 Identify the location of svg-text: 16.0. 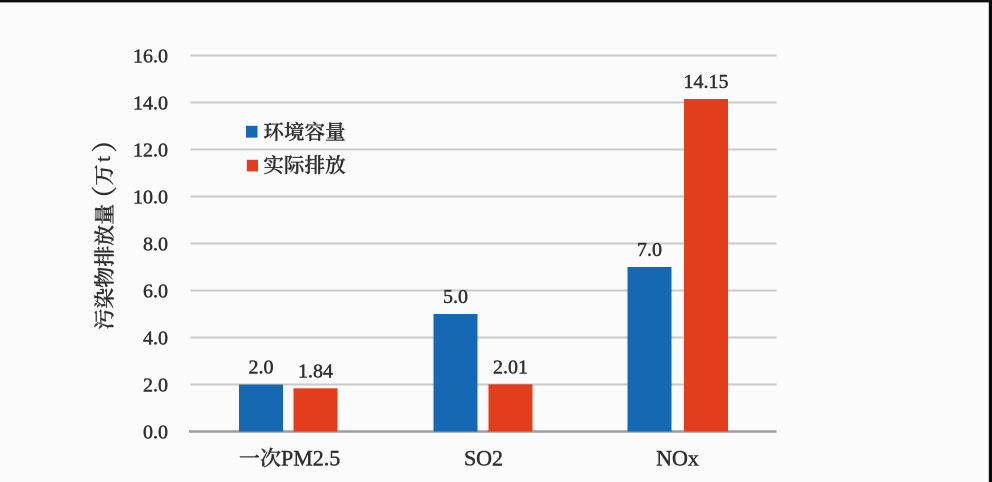
(150, 57).